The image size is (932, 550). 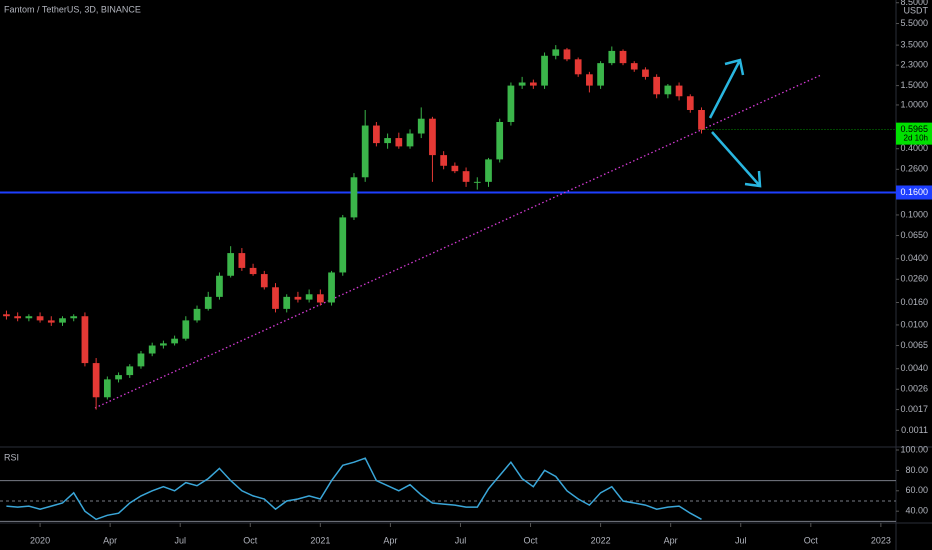 What do you see at coordinates (916, 470) in the screenshot?
I see `rsi-y-tick-label: 80.00` at bounding box center [916, 470].